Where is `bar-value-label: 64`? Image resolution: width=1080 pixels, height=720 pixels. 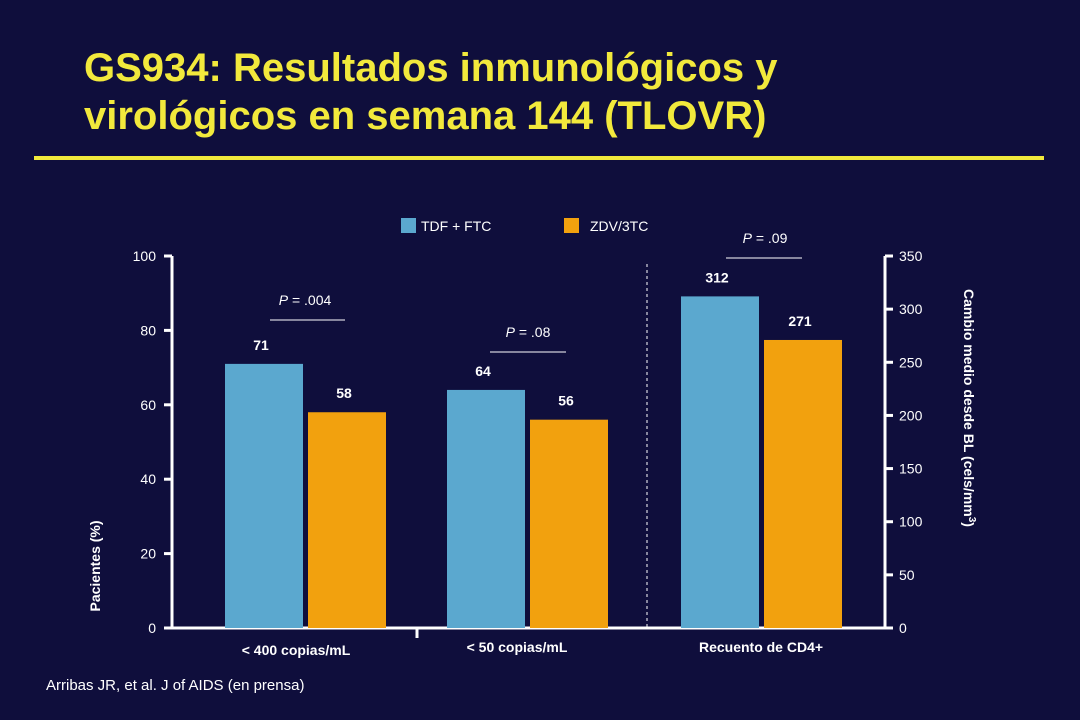 bar-value-label: 64 is located at coordinates (483, 371).